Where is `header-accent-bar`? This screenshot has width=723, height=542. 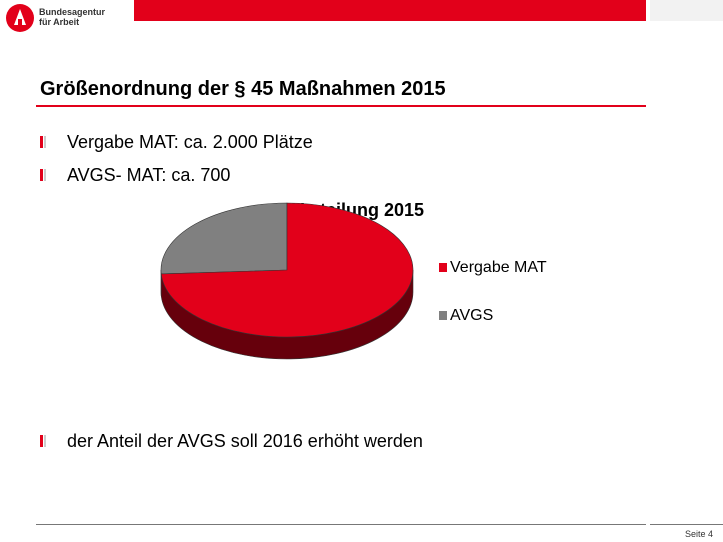 header-accent-bar is located at coordinates (390, 10).